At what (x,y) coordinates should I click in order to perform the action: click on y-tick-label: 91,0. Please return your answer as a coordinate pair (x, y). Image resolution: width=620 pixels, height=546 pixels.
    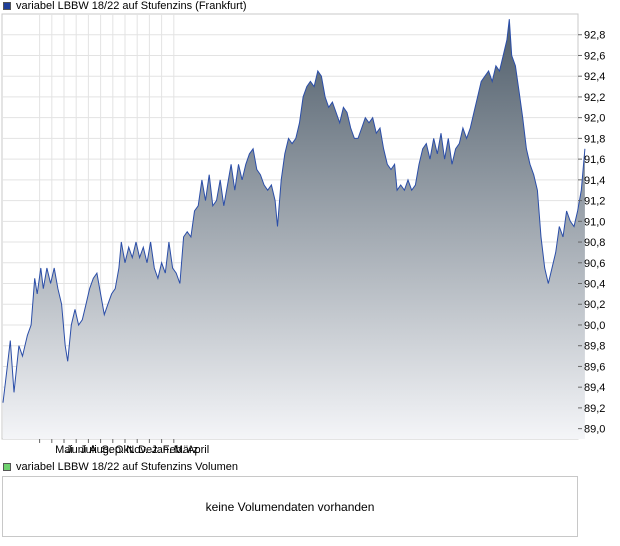
    Looking at the image, I should click on (594, 222).